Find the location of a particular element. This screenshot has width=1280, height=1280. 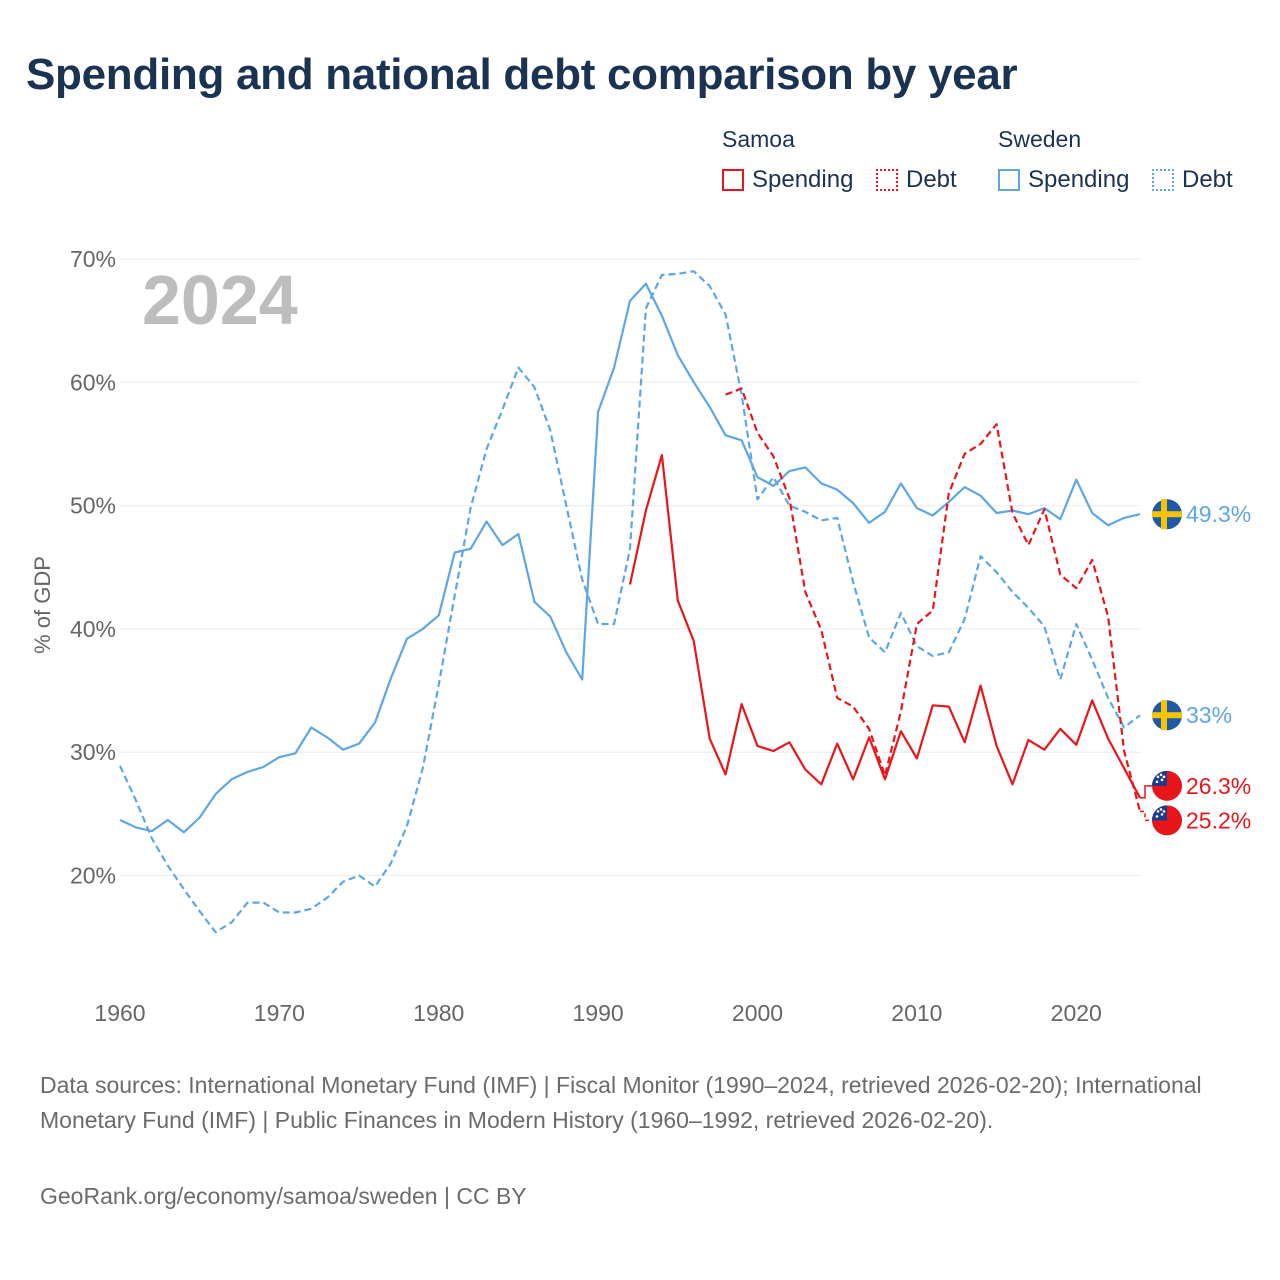

end-label-sweden-debt: 33% is located at coordinates (1209, 715).